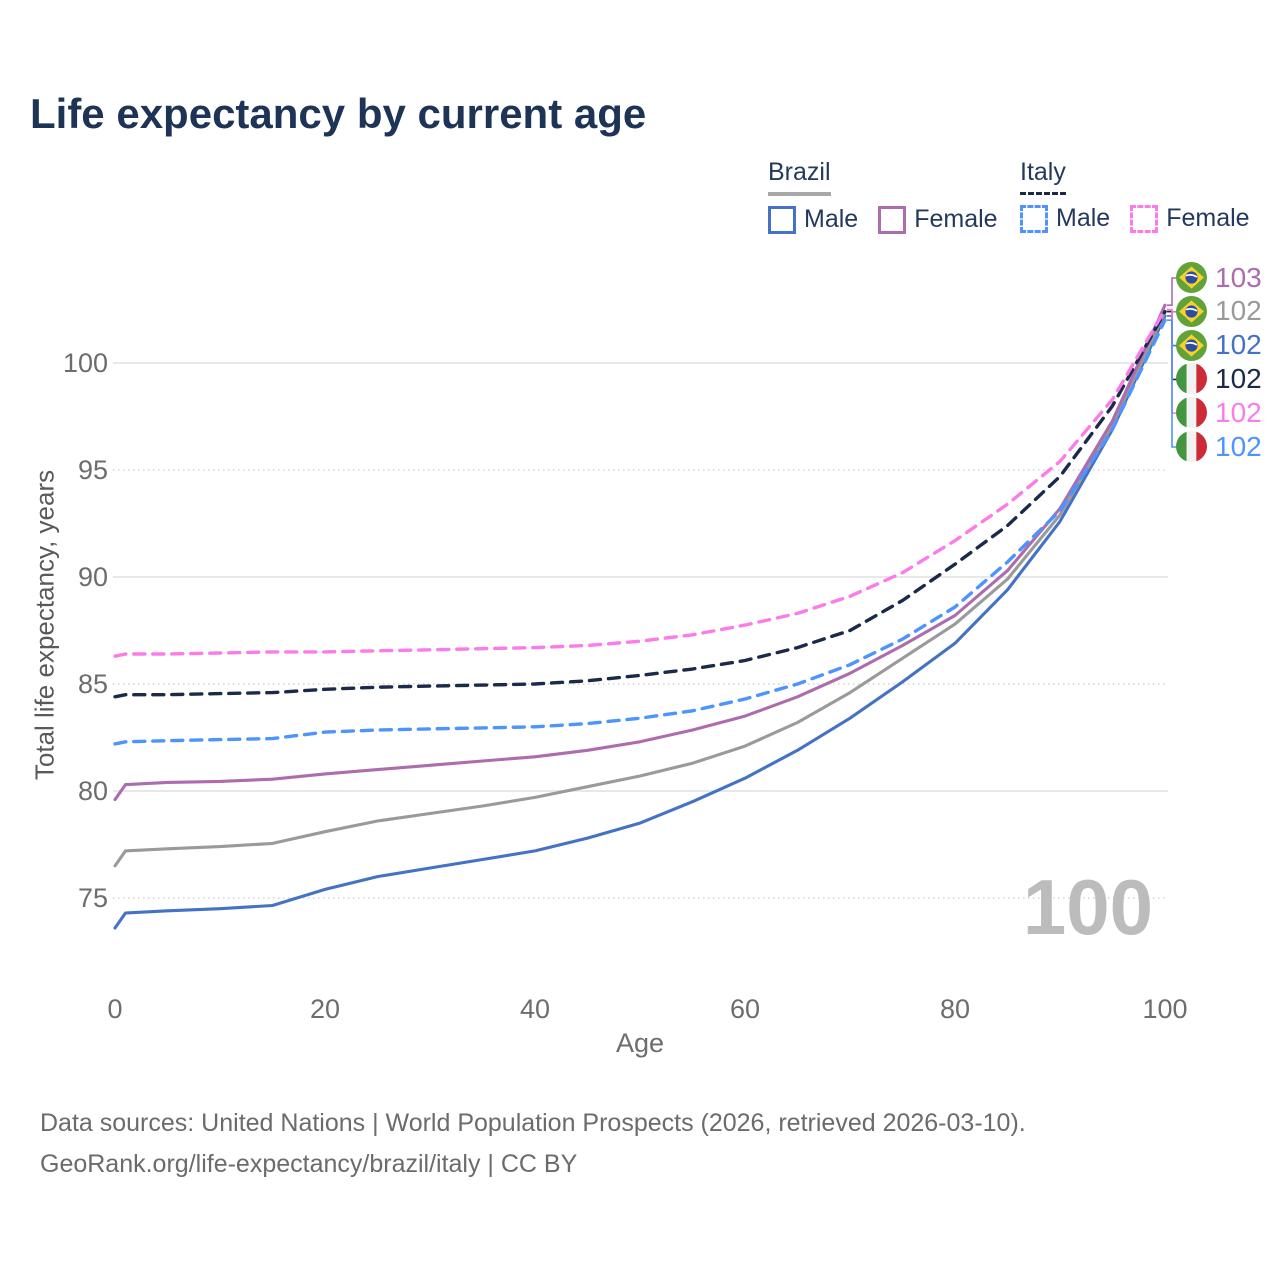 The width and height of the screenshot is (1280, 1280). What do you see at coordinates (1135, 195) in the screenshot?
I see `legend-group-italy: Italy Male Female` at bounding box center [1135, 195].